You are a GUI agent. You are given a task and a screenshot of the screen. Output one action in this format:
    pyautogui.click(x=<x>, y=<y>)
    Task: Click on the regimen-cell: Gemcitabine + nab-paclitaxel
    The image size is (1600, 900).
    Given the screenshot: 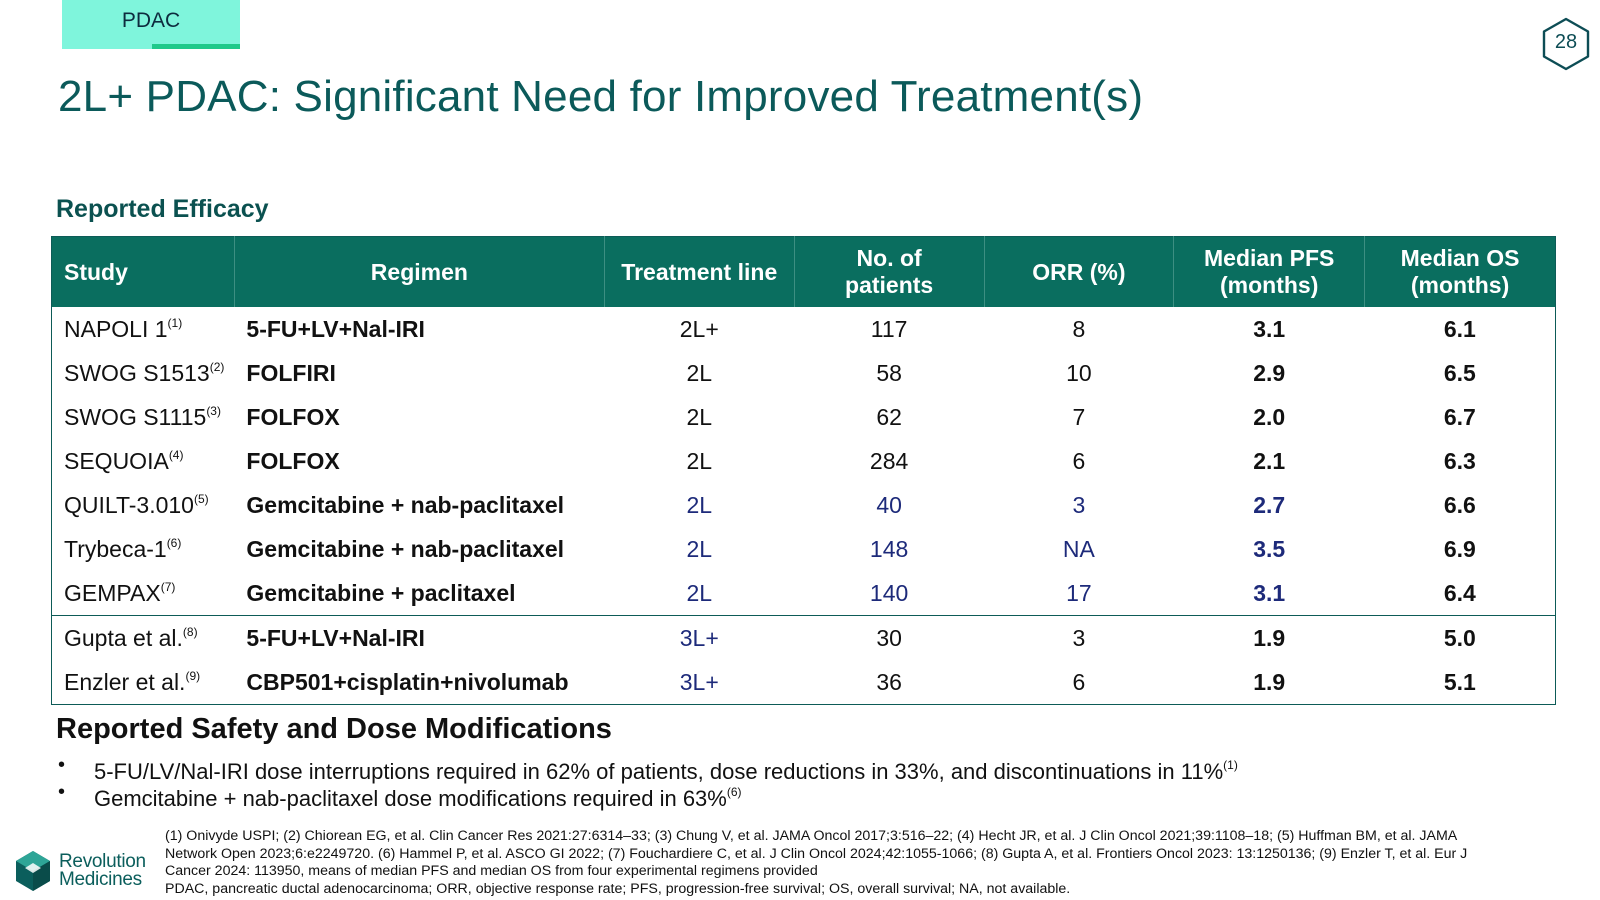 What is the action you would take?
    pyautogui.click(x=405, y=548)
    